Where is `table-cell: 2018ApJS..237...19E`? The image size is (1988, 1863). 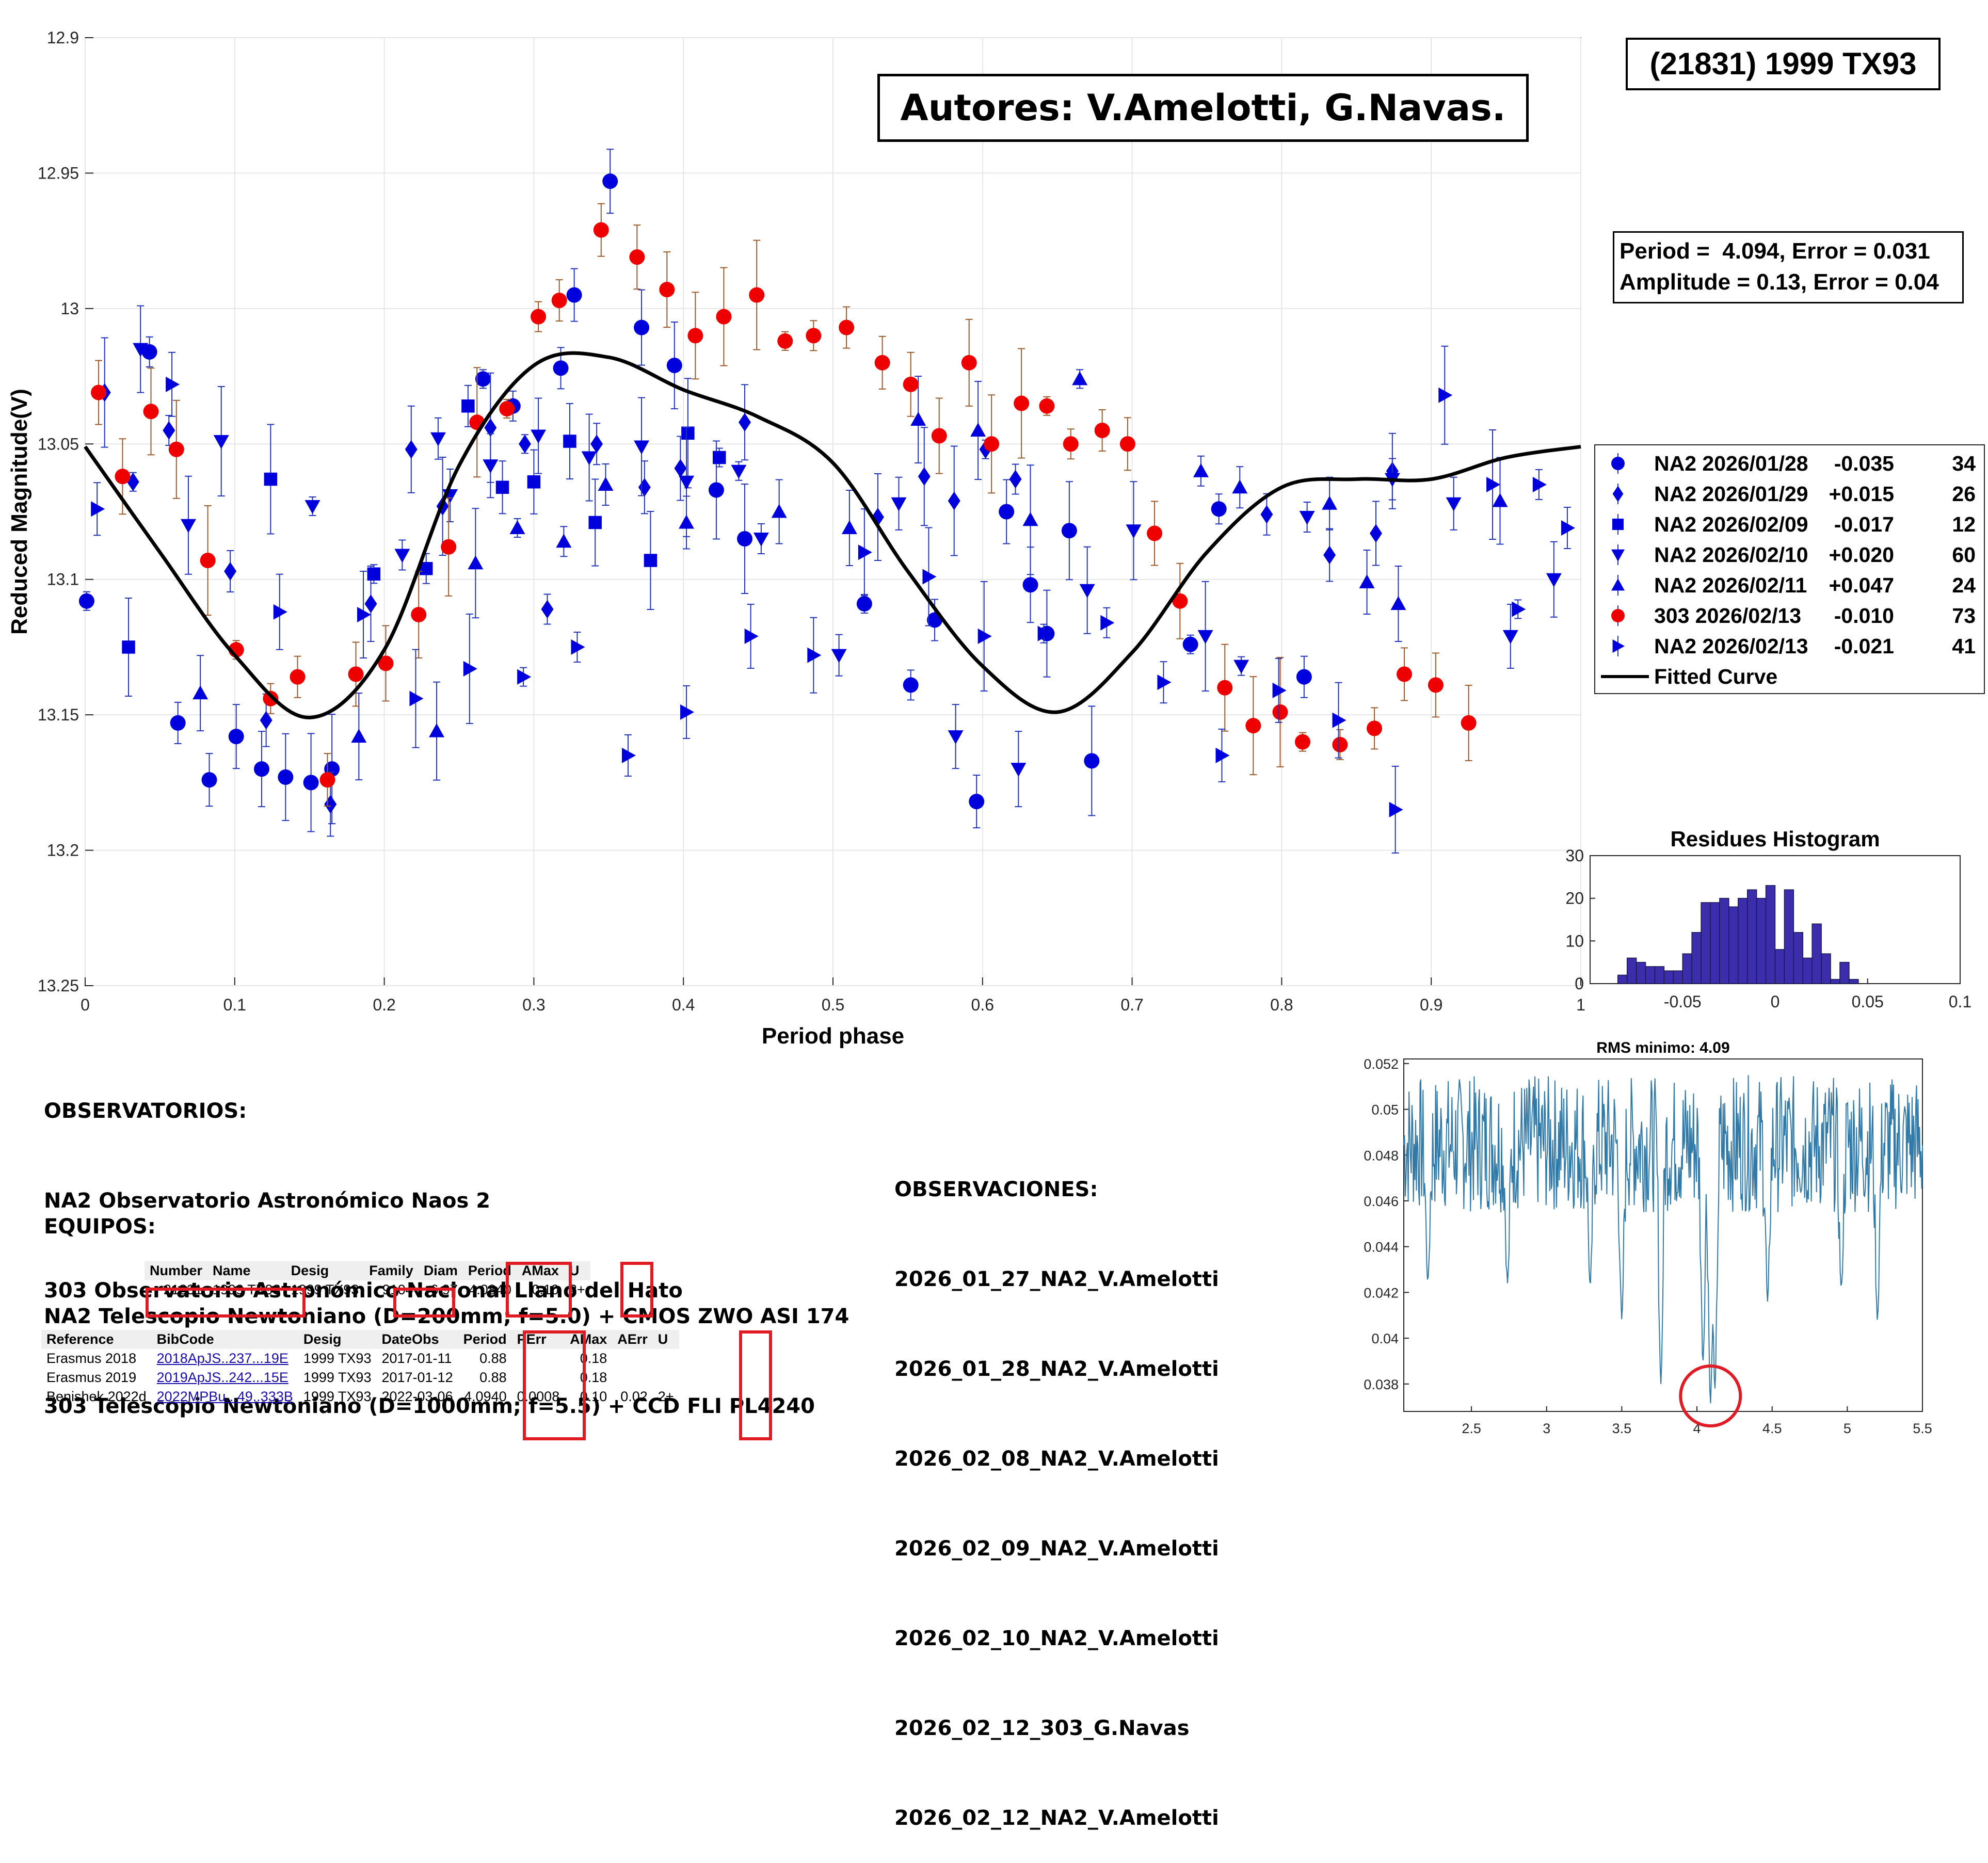 table-cell: 2018ApJS..237...19E is located at coordinates (225, 1358).